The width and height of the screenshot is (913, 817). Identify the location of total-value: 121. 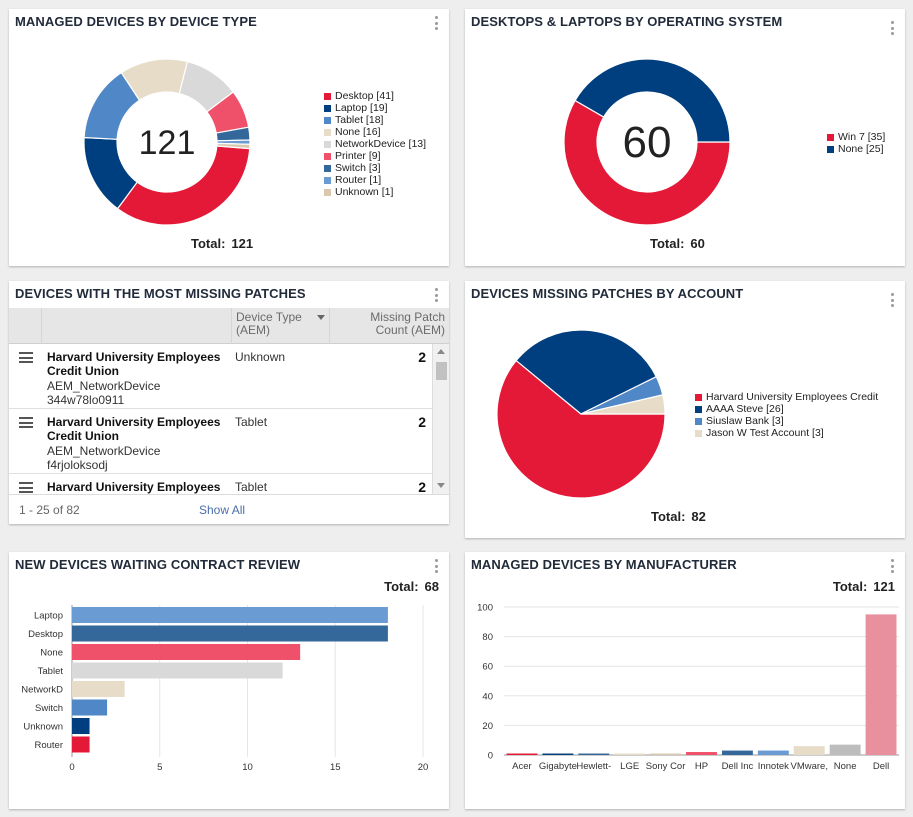
(242, 243).